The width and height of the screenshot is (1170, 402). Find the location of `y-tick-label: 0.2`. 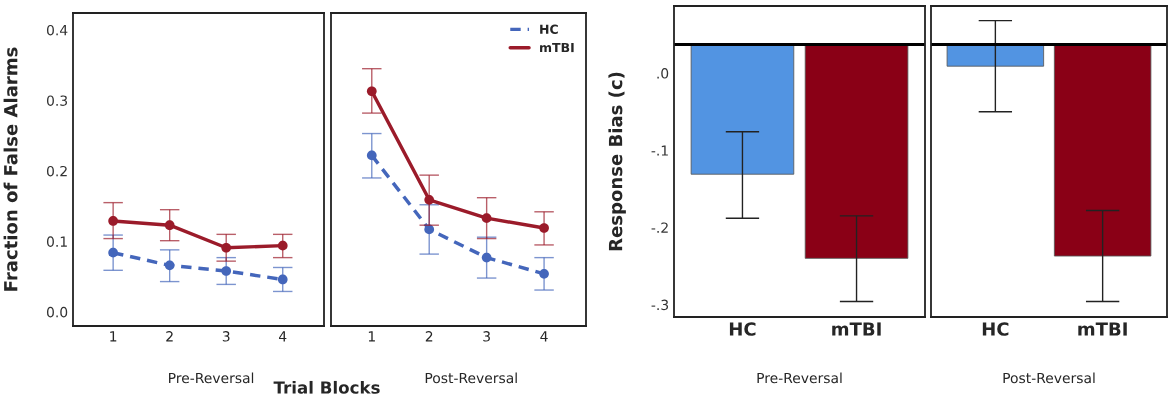

y-tick-label: 0.2 is located at coordinates (56, 171).